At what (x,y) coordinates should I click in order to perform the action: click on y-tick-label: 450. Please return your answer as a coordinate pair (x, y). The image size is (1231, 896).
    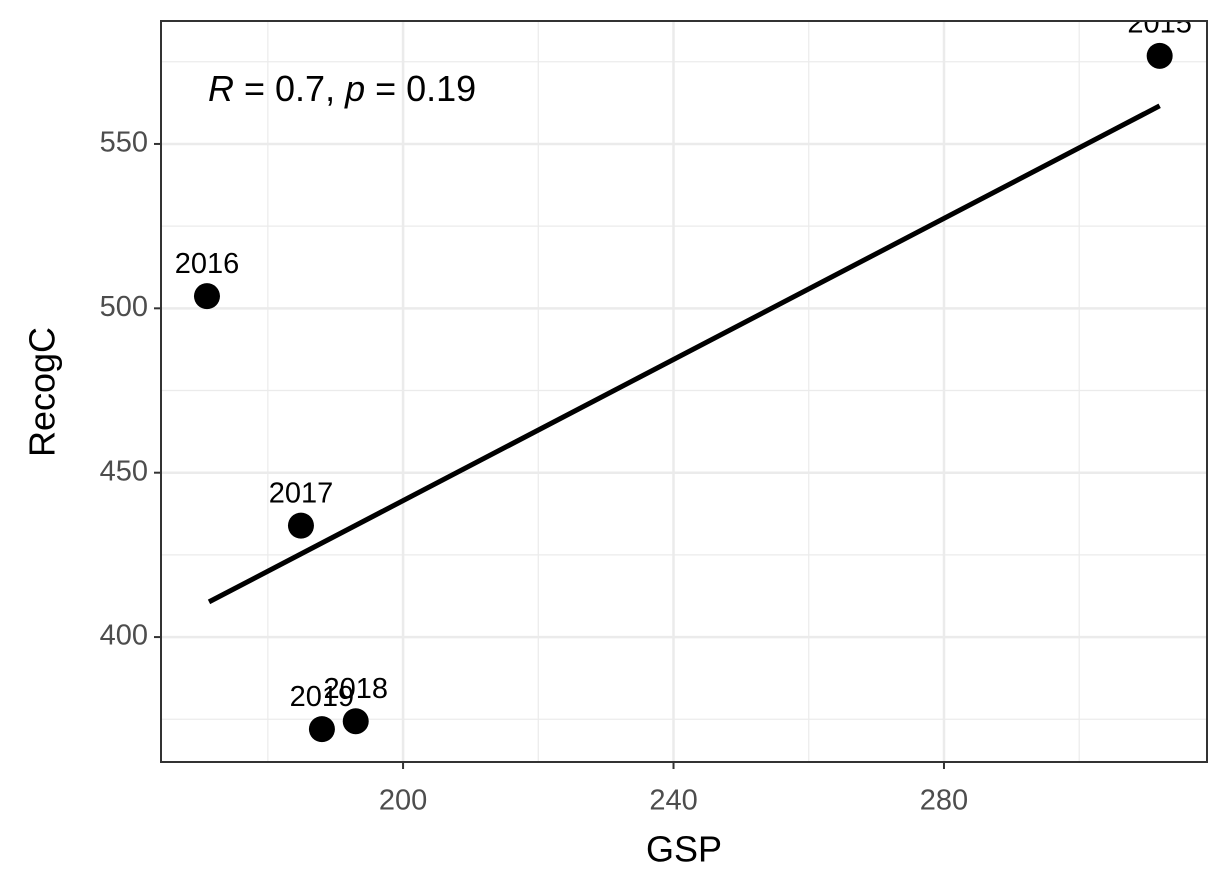
    Looking at the image, I should click on (124, 471).